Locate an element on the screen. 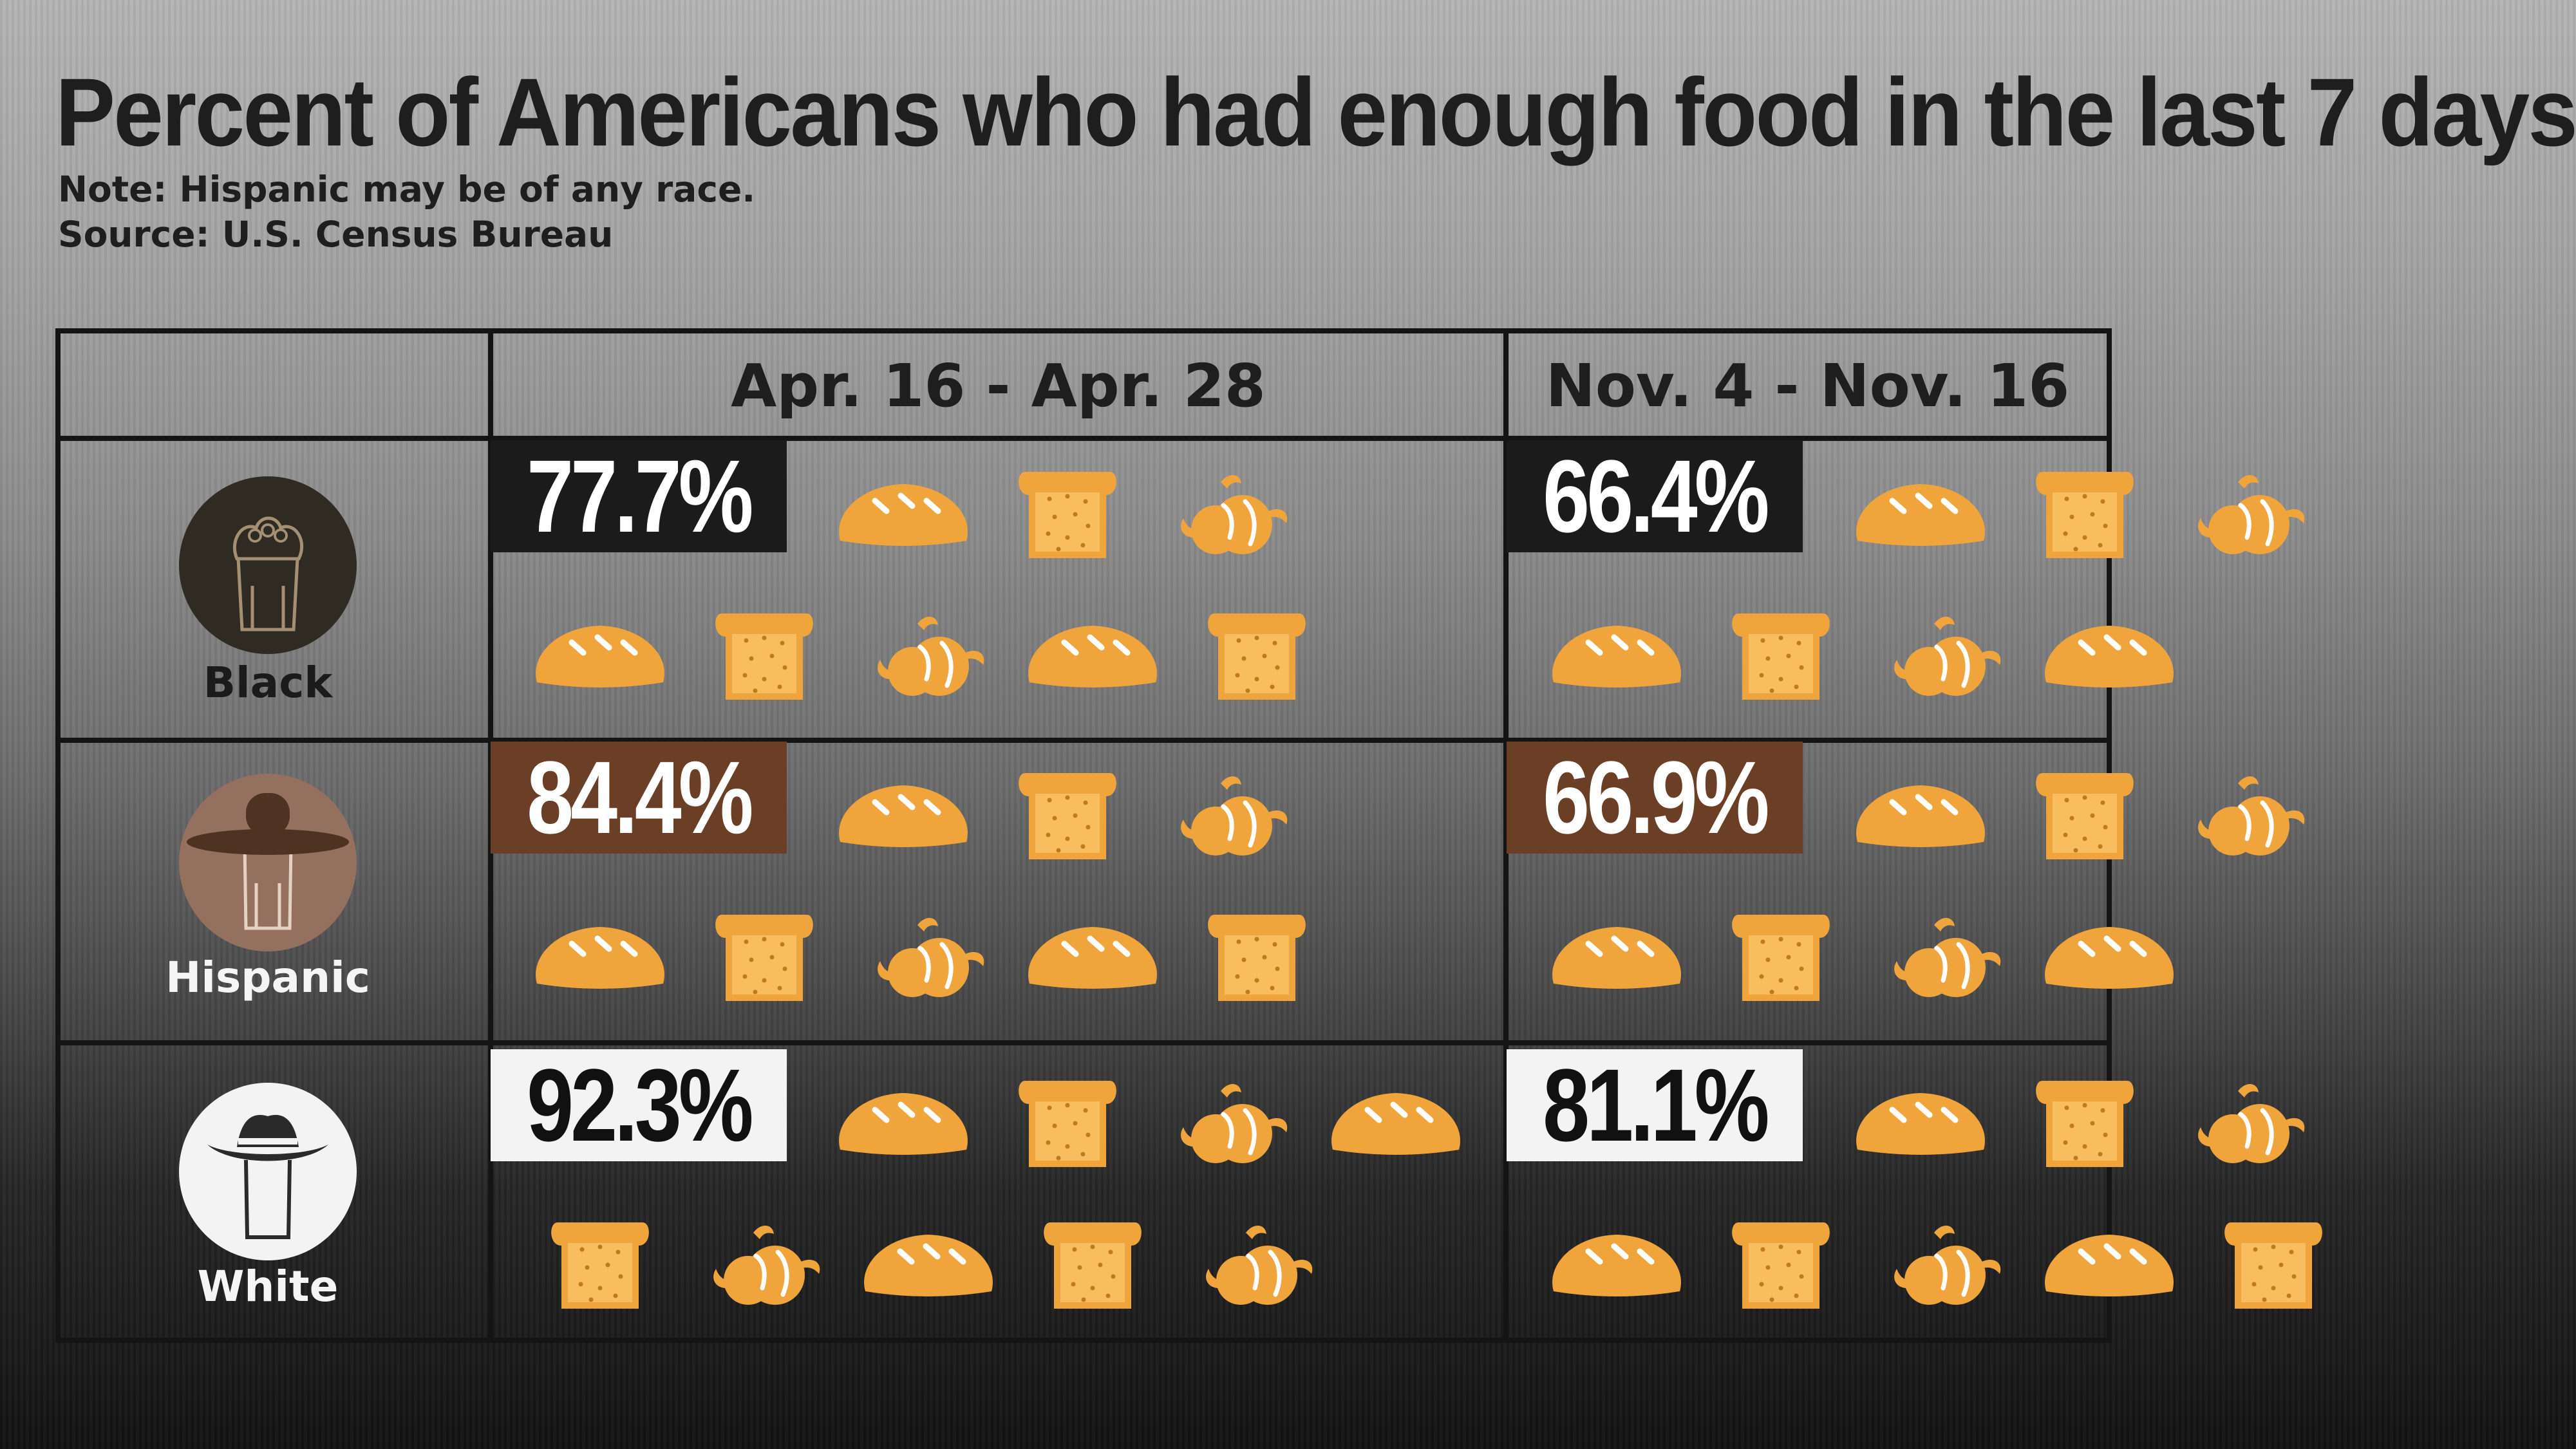 Image resolution: width=2576 pixels, height=1449 pixels. hispanic-april-percent-box: 84.4% is located at coordinates (639, 798).